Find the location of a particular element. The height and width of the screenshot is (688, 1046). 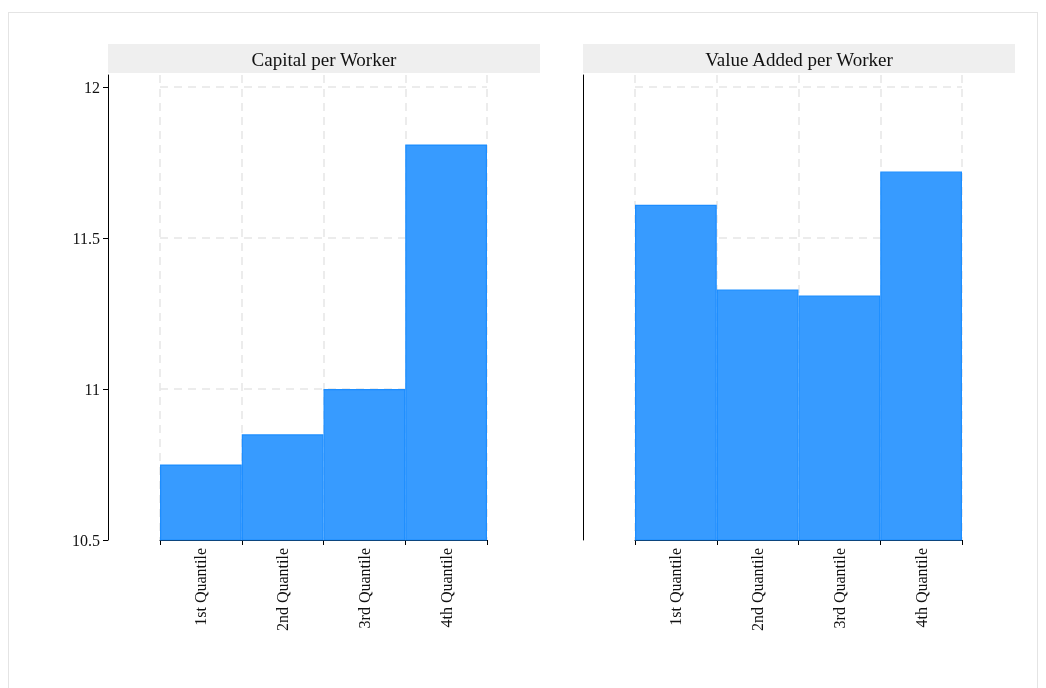

chart-title: Capital per Worker is located at coordinates (324, 58).